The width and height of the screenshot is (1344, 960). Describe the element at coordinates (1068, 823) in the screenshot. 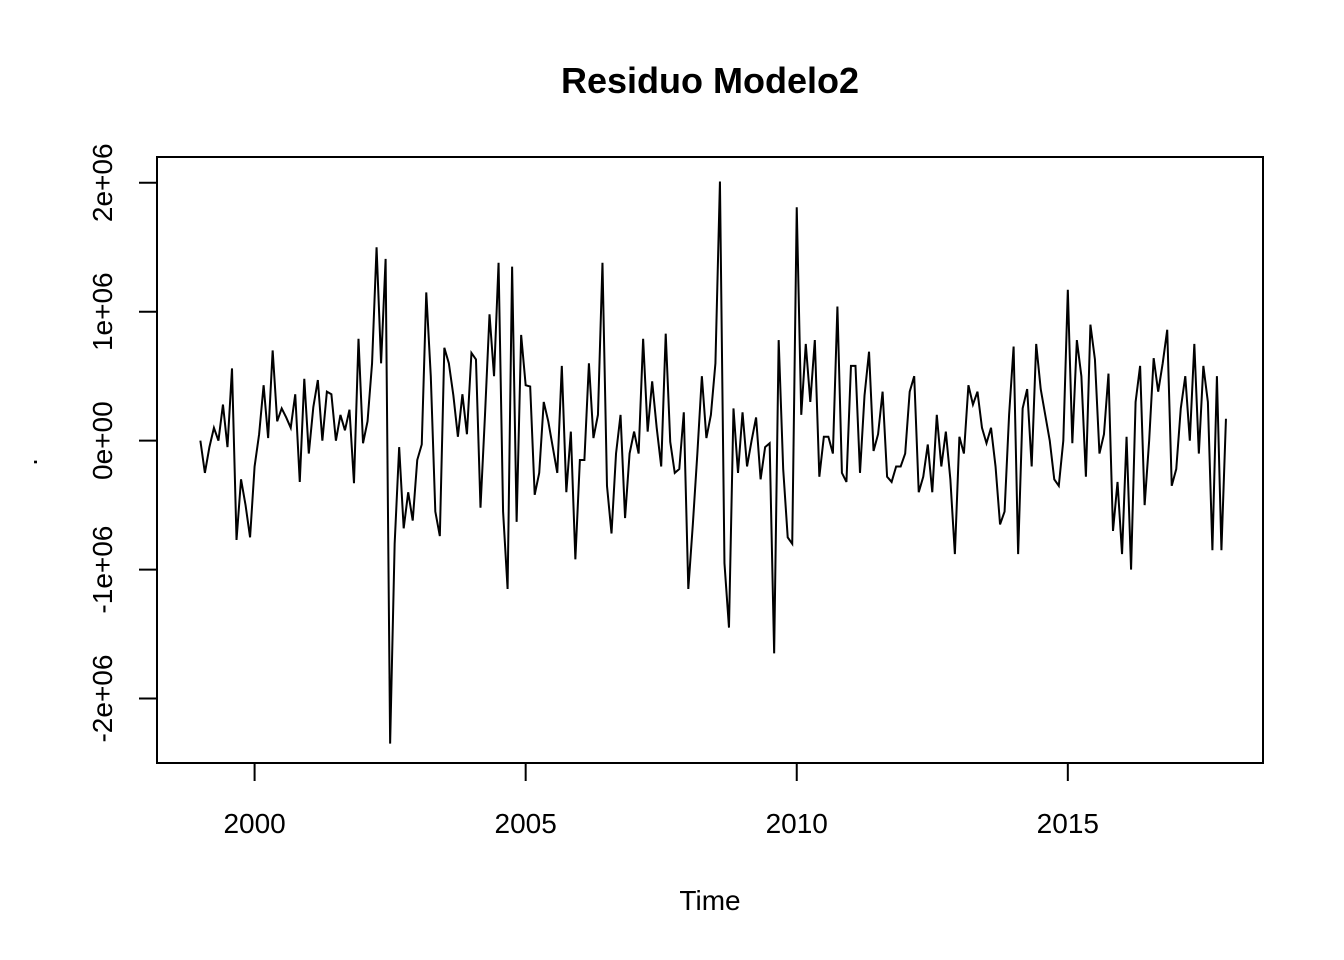

I see `x-tick-label: 2015` at that location.